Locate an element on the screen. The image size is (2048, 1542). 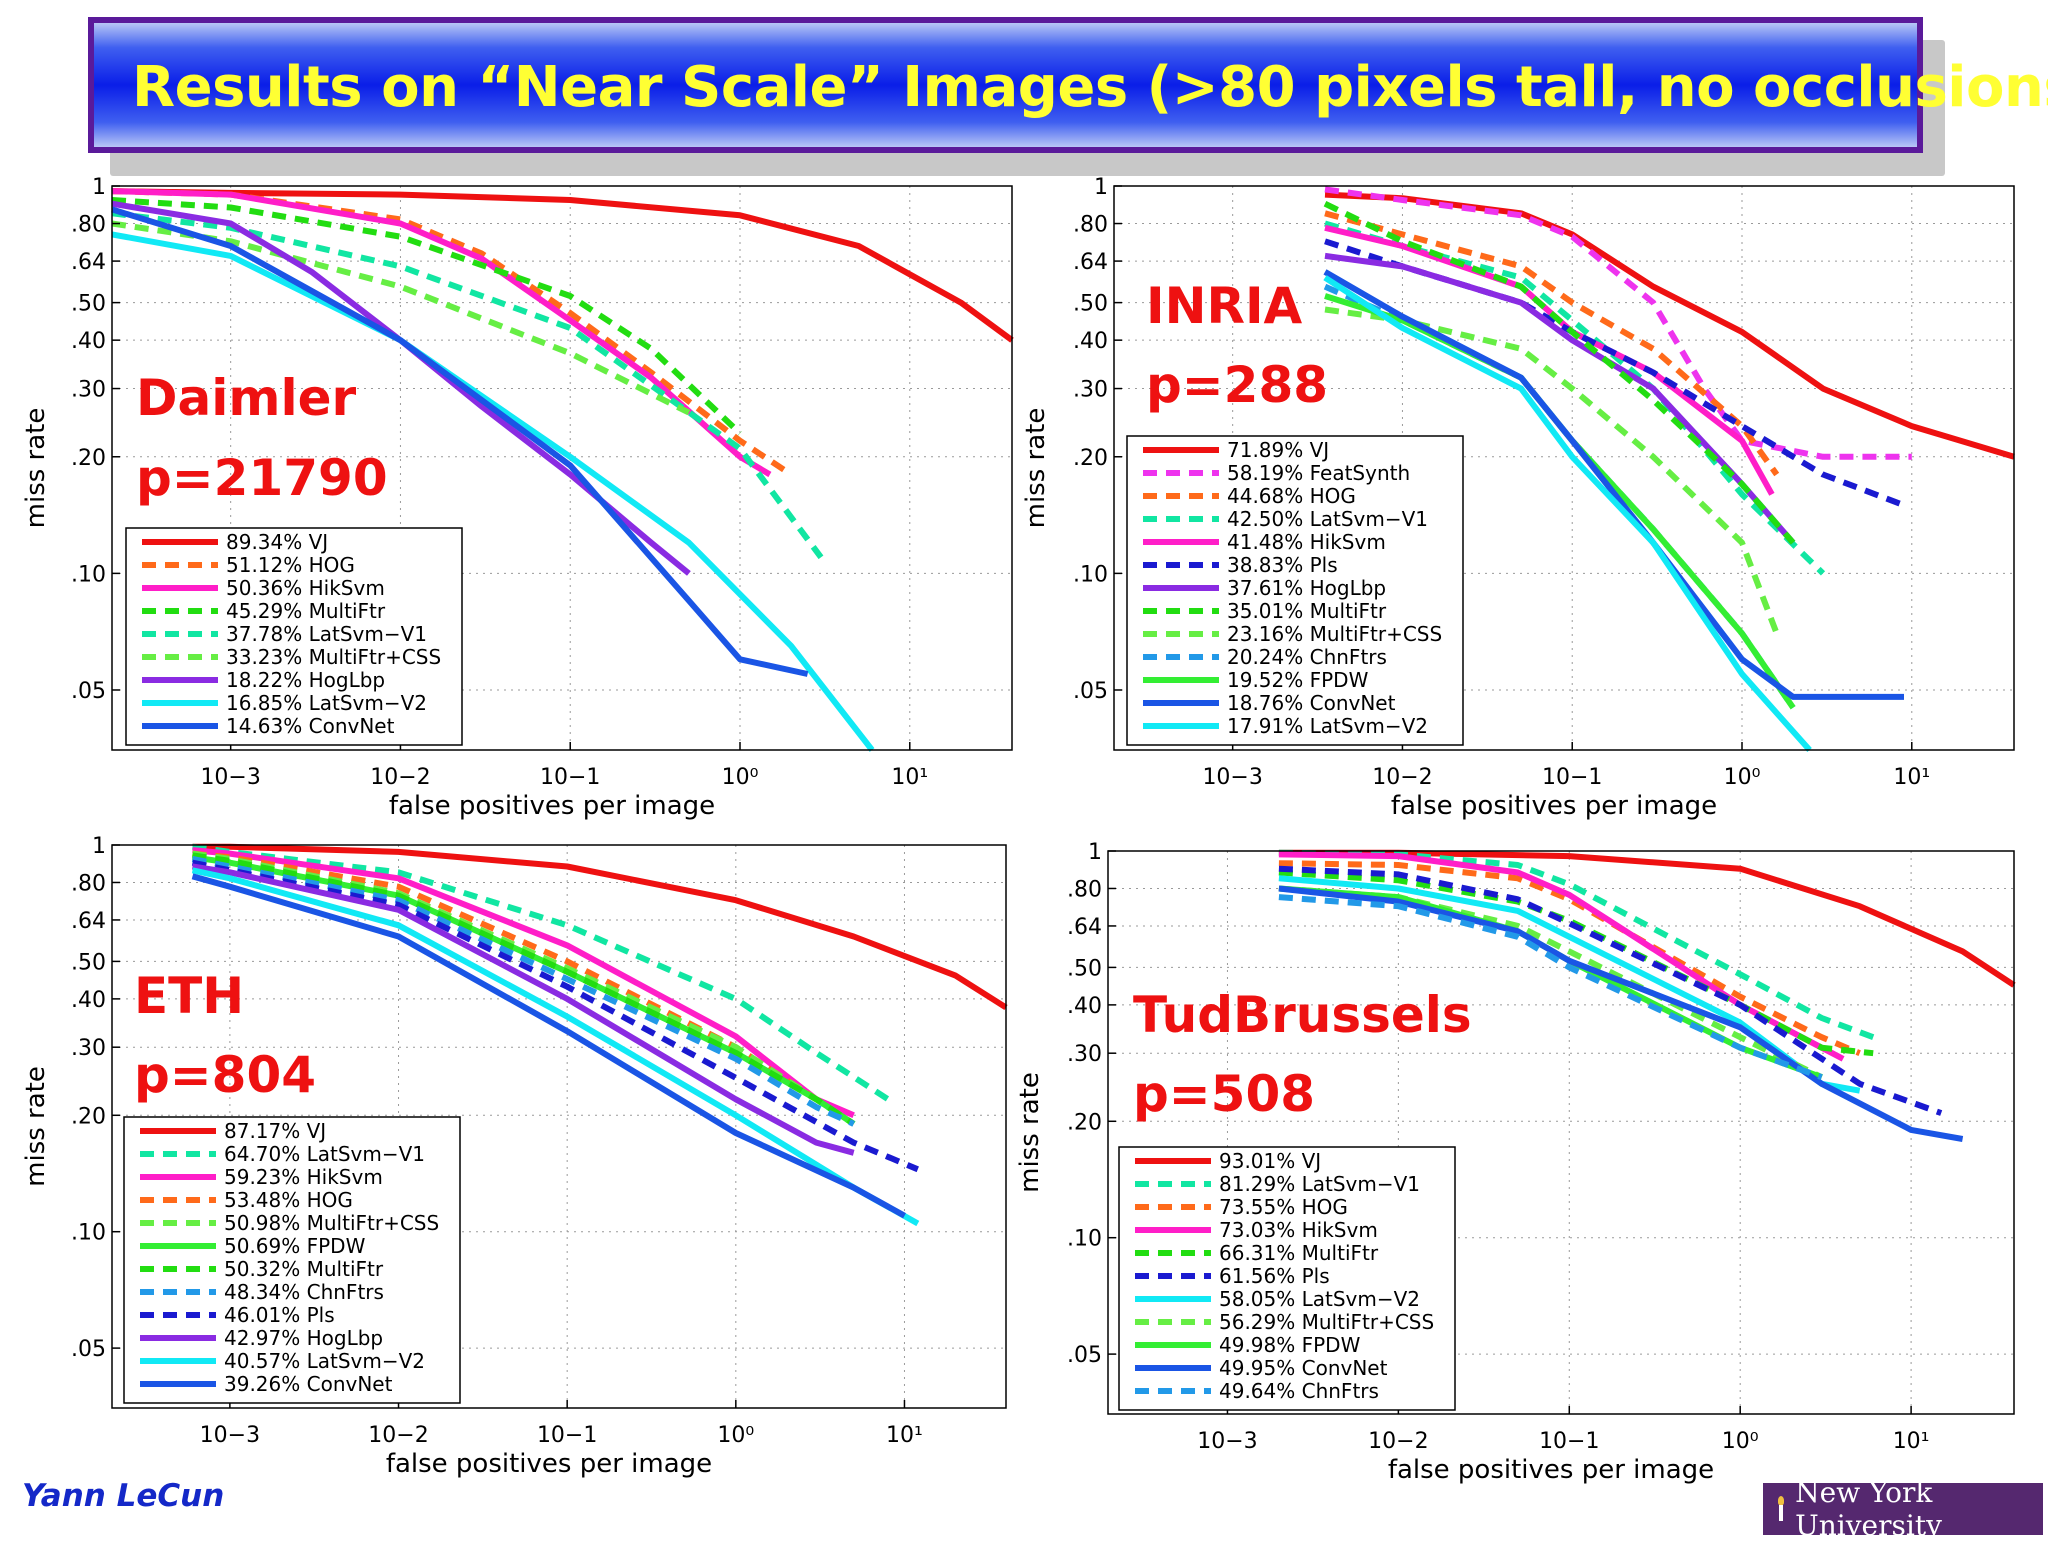
legend-entry: 49.95% ConvNet is located at coordinates (1303, 1368).